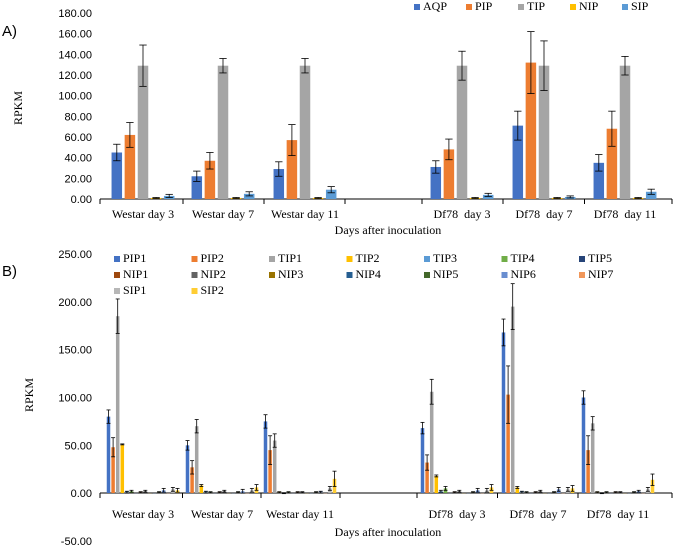 The image size is (675, 547). I want to click on y-tick-label: 200.00, so click(75, 303).